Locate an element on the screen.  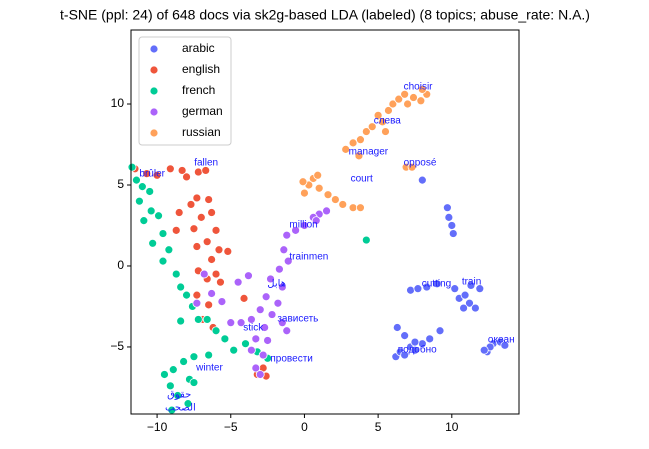
annotation: million is located at coordinates (303, 225).